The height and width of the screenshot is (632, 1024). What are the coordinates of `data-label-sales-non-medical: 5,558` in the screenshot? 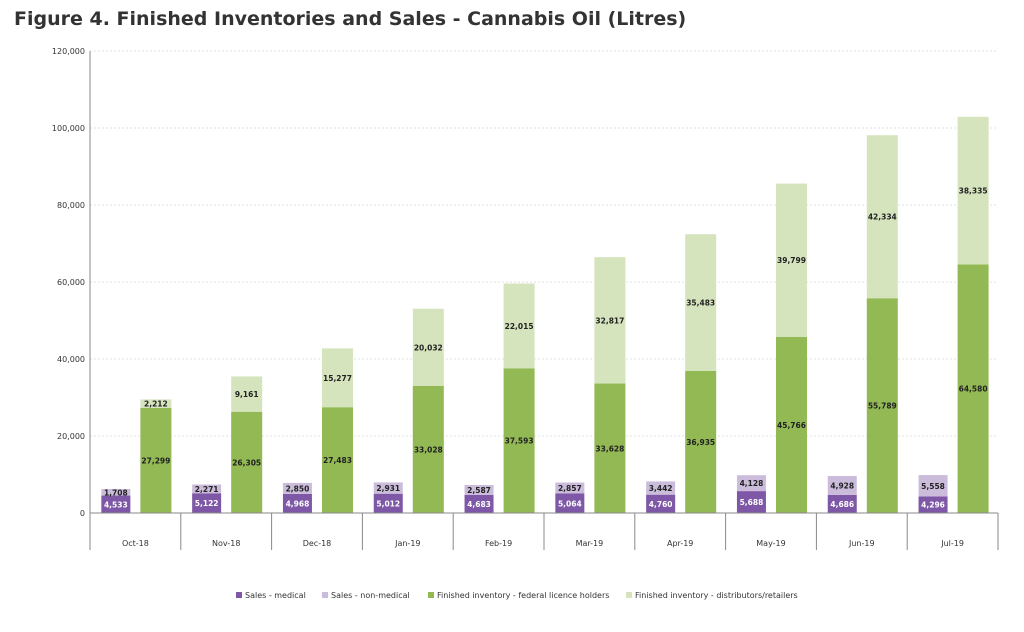 It's located at (933, 486).